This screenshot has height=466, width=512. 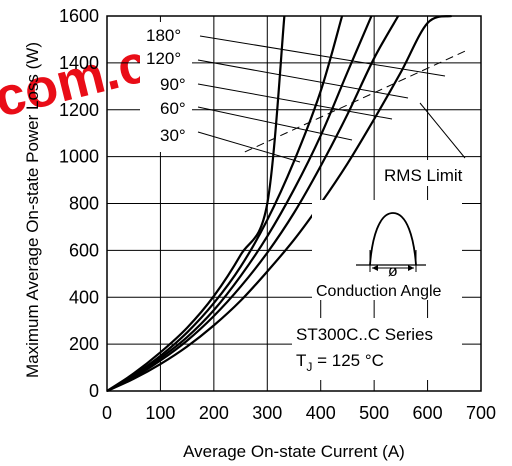 What do you see at coordinates (364, 334) in the screenshot?
I see `series-name-label: ST300C..C Series` at bounding box center [364, 334].